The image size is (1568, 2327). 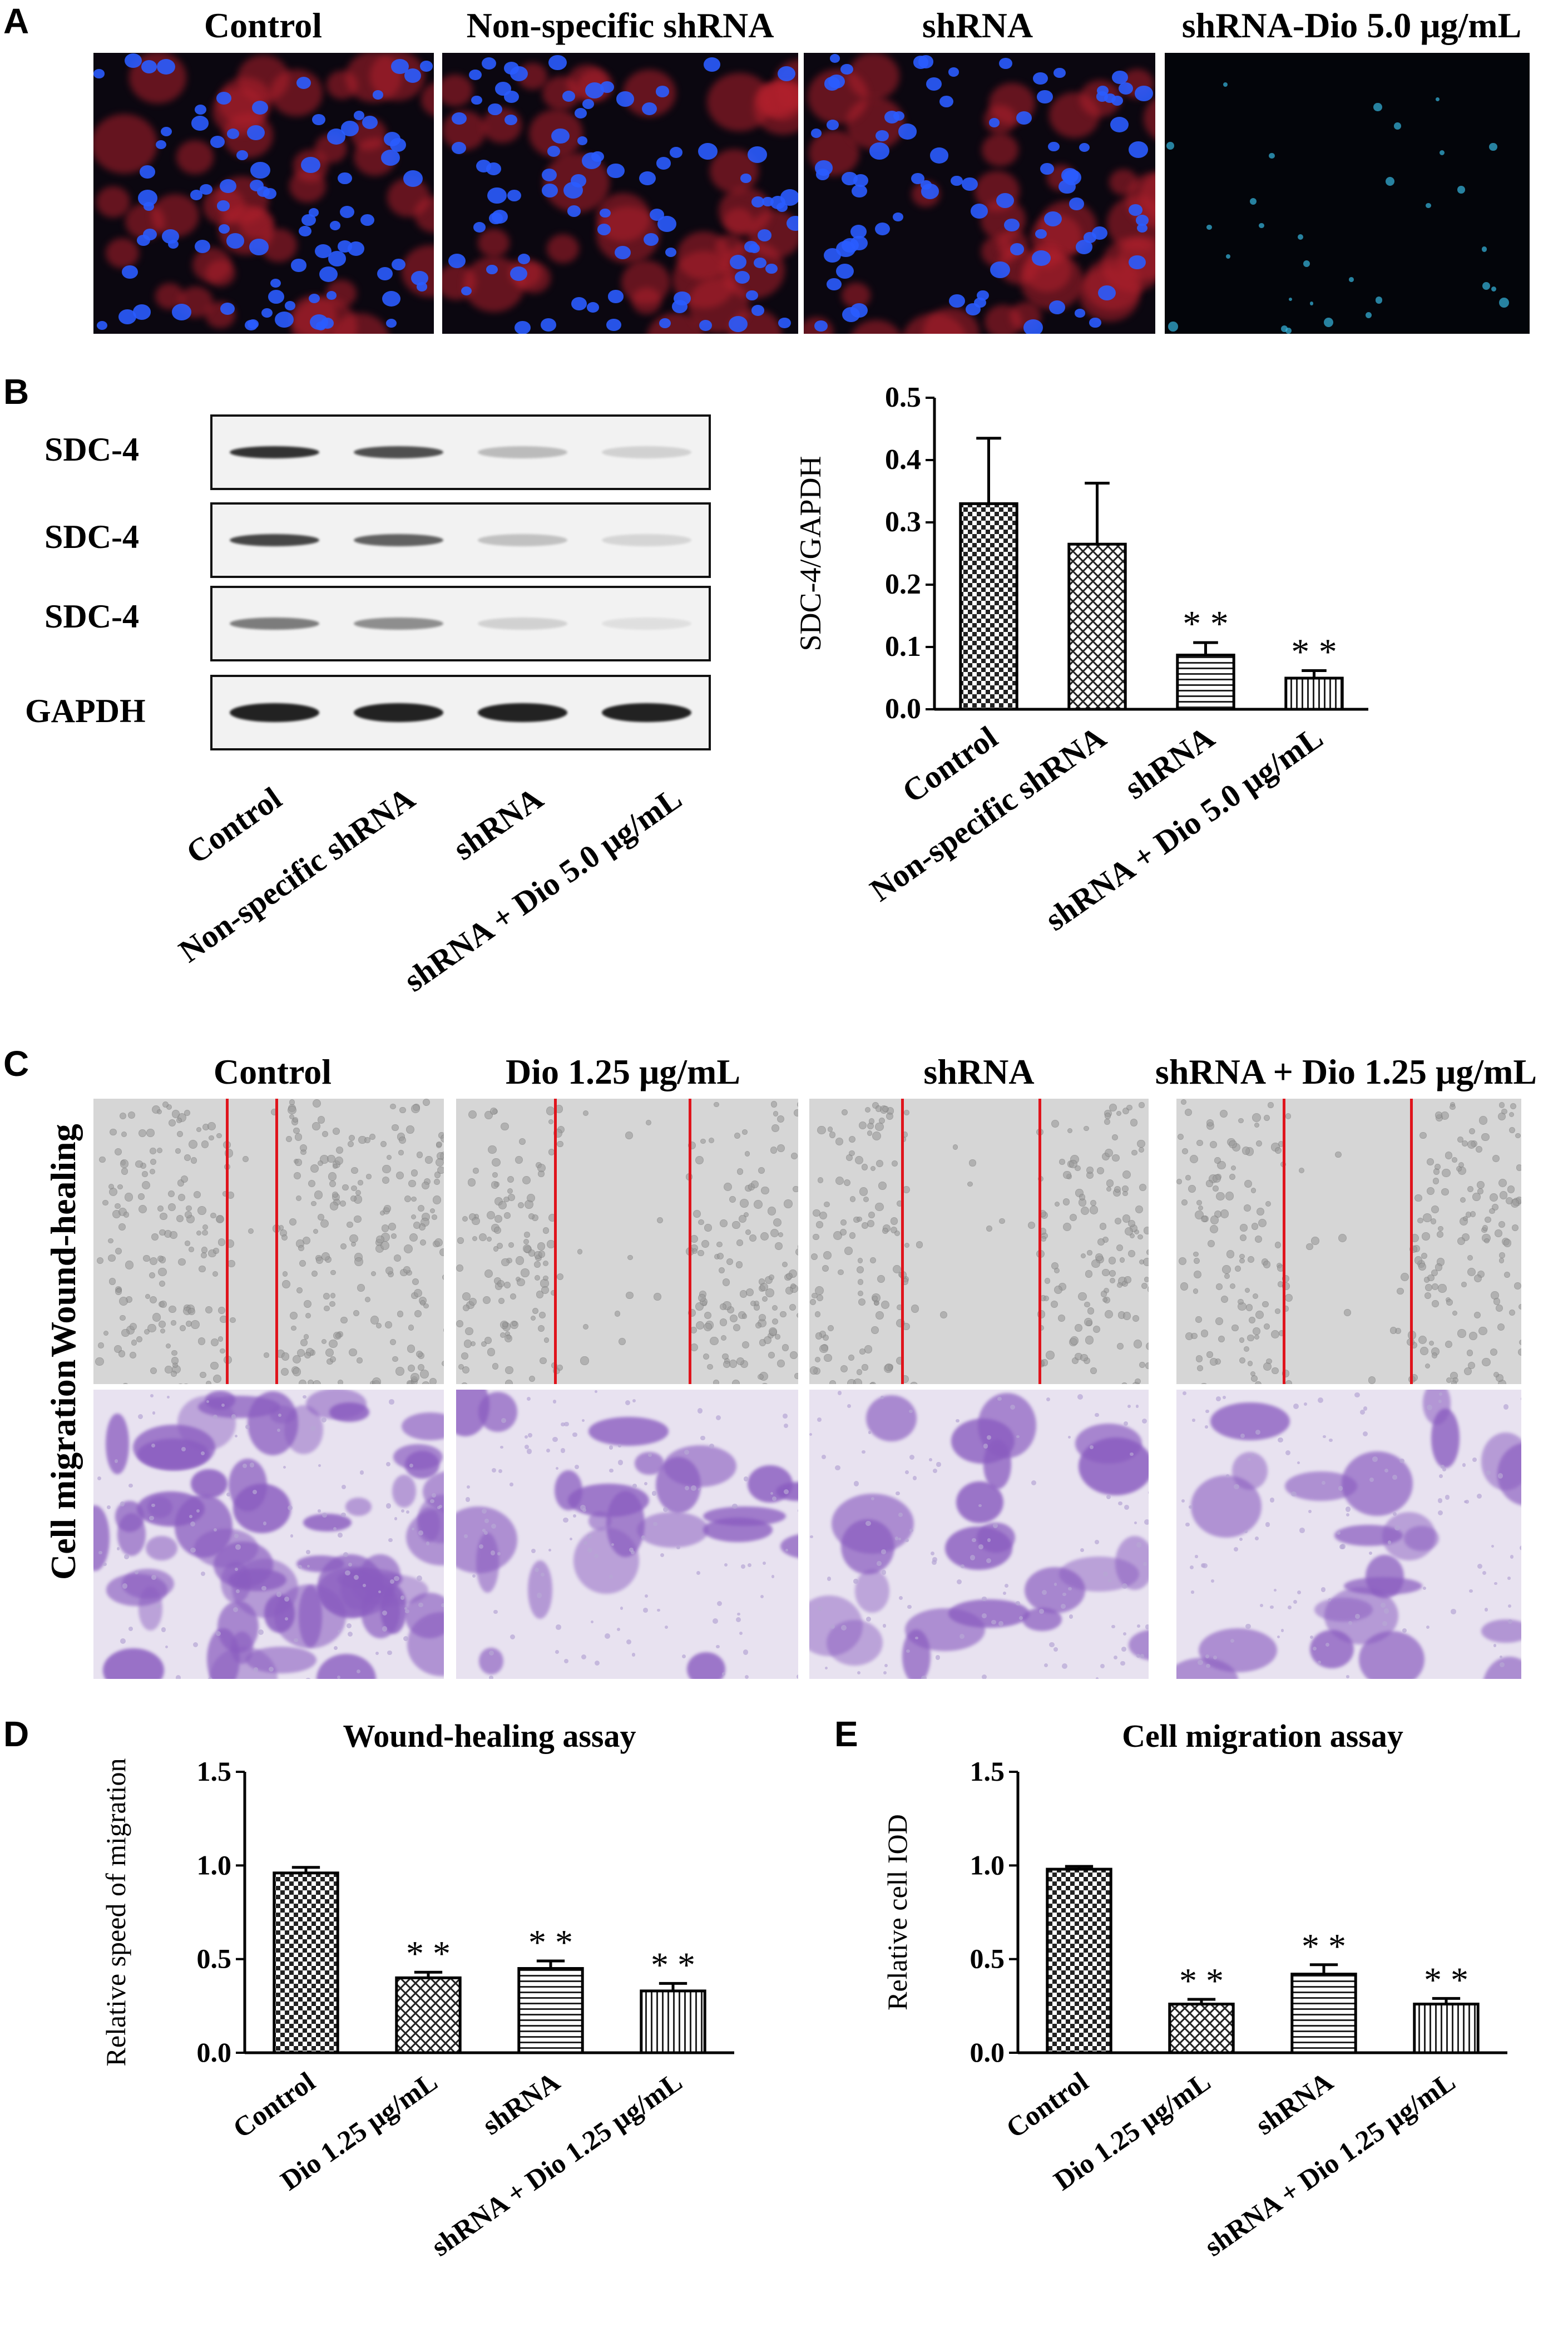 What do you see at coordinates (1201, 2028) in the screenshot?
I see `bar` at bounding box center [1201, 2028].